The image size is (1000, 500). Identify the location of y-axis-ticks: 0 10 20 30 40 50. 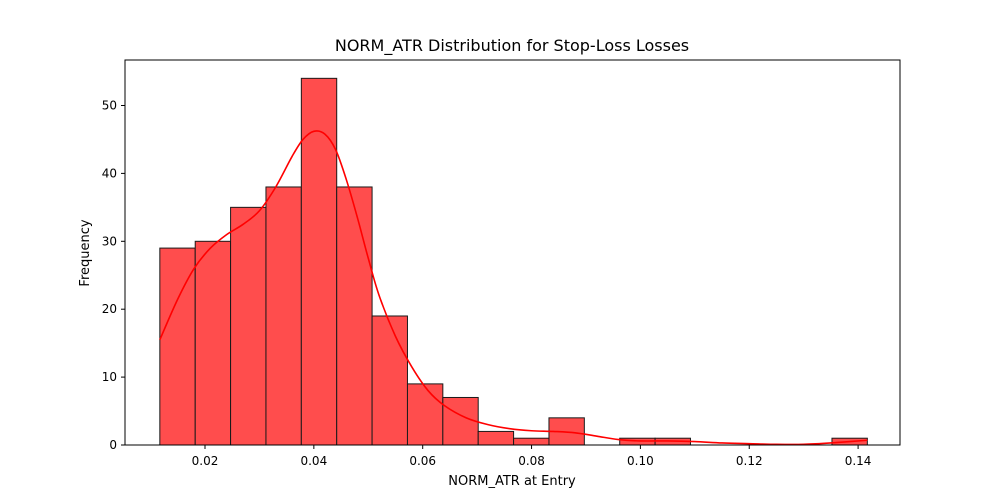
(113, 275).